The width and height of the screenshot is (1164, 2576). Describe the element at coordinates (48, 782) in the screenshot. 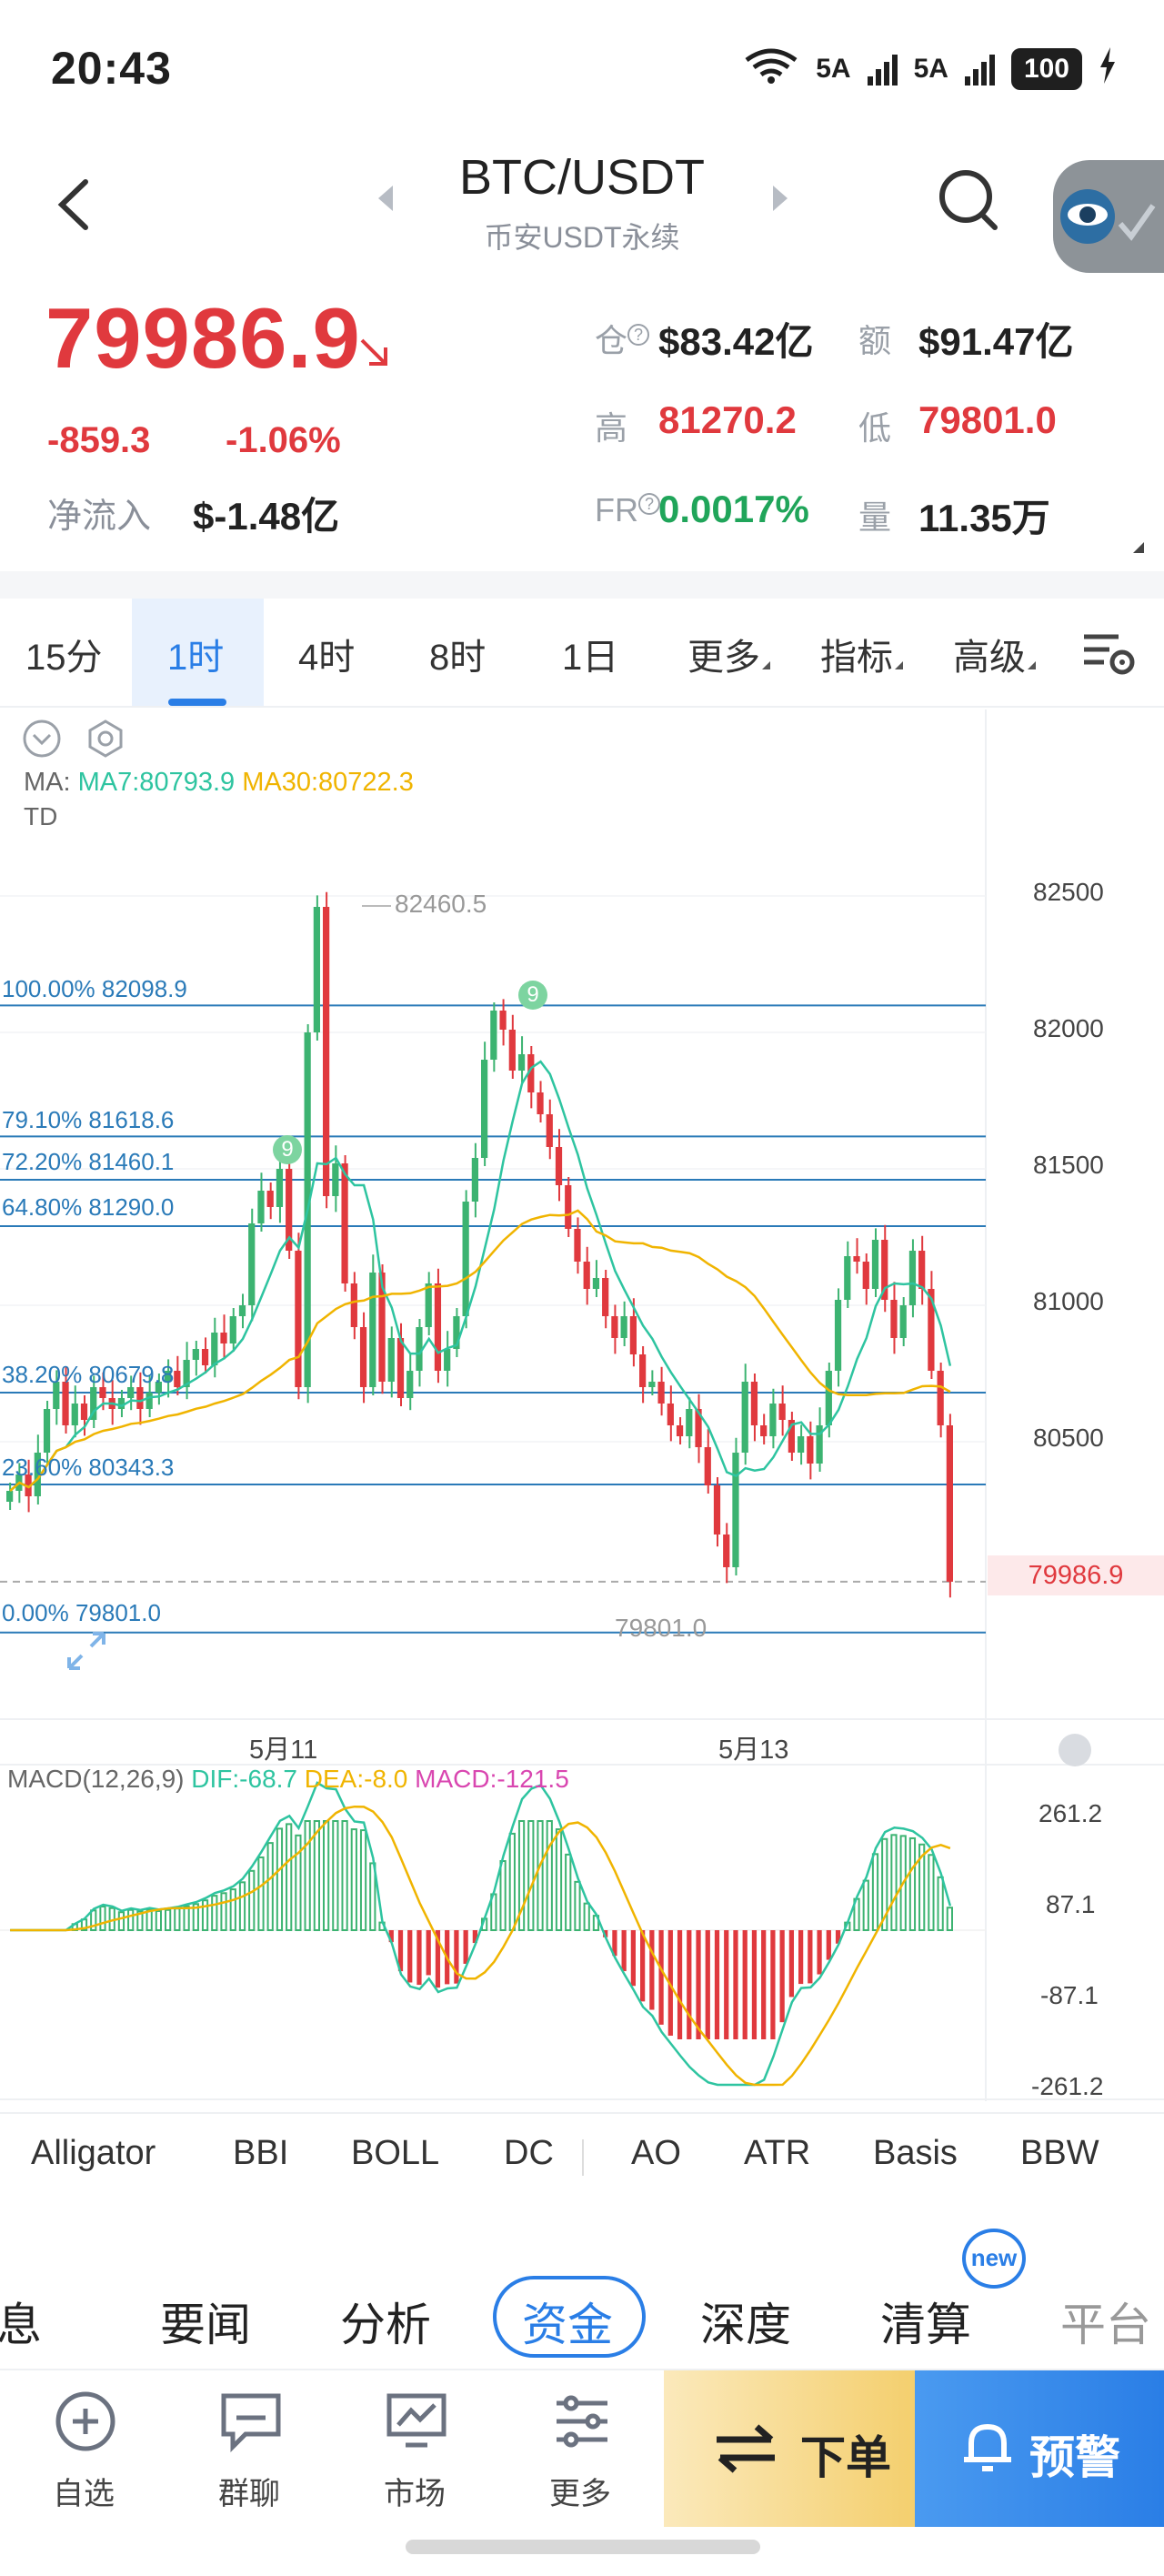

I see `ma-label: MA:` at that location.